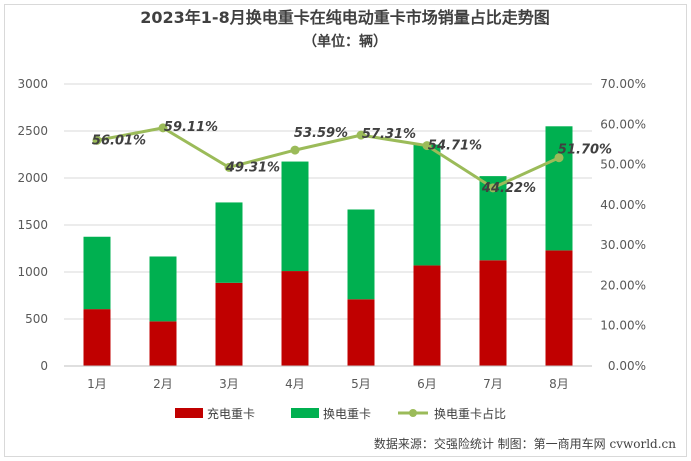  Describe the element at coordinates (470, 413) in the screenshot. I see `legend-label: 换电重卡占比` at that location.